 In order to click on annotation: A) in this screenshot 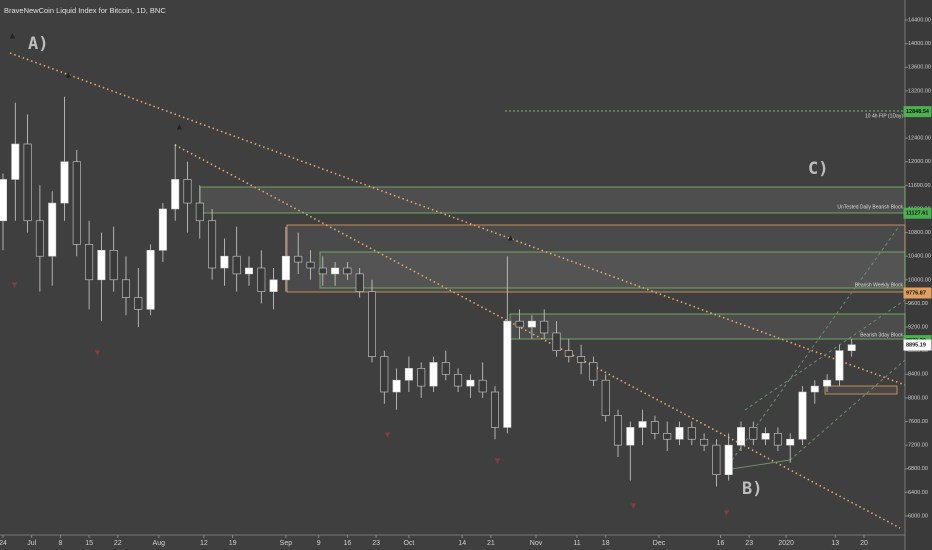, I will do `click(38, 44)`.